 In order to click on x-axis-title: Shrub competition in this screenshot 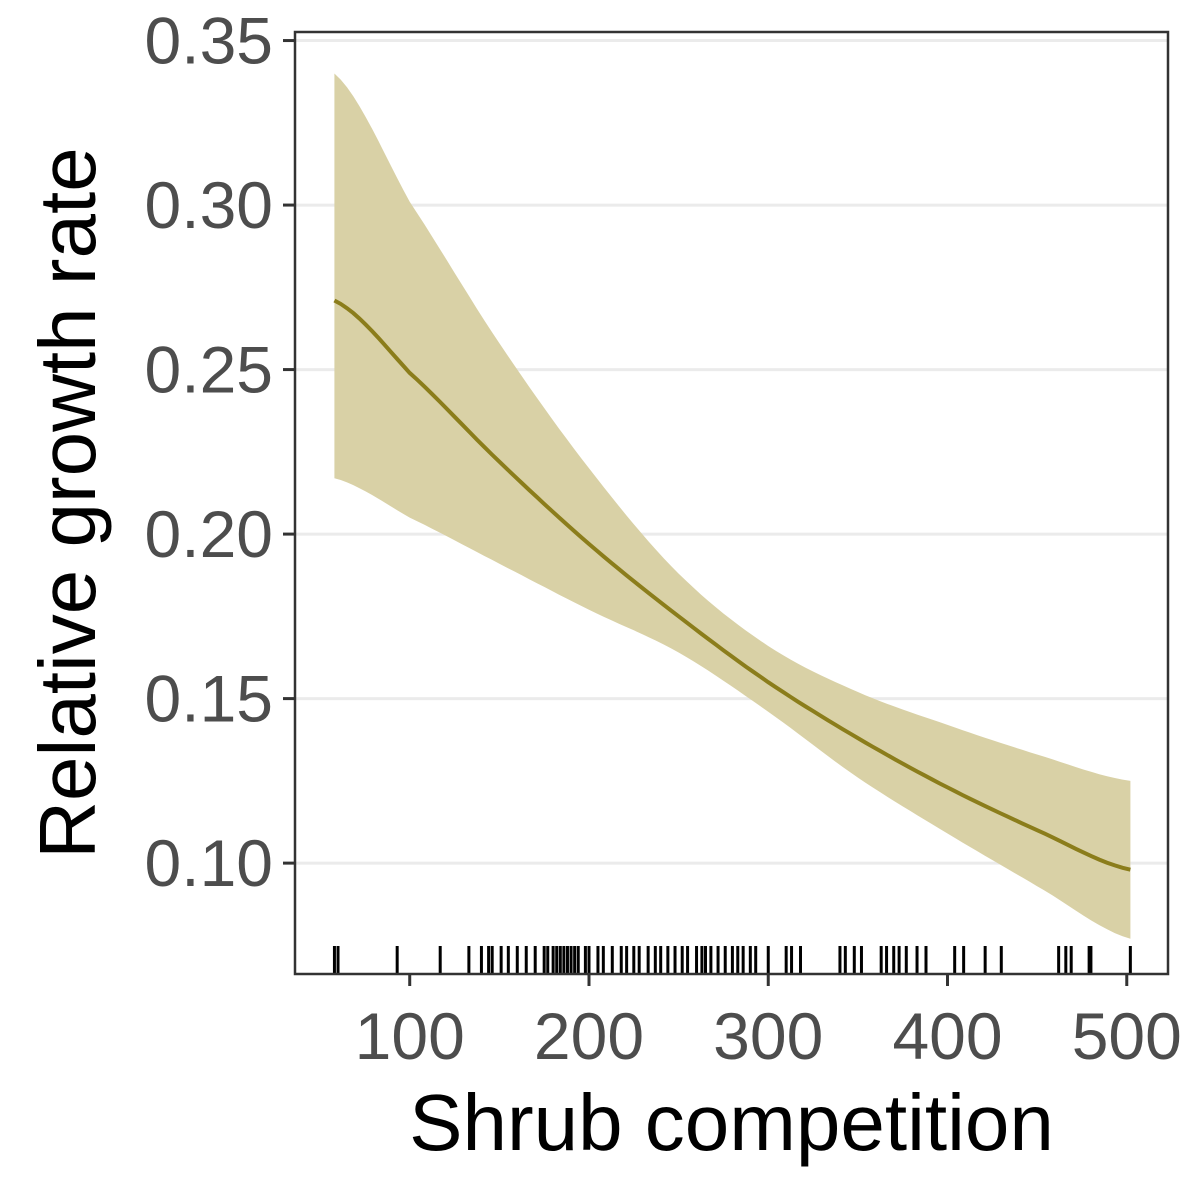, I will do `click(731, 1122)`.